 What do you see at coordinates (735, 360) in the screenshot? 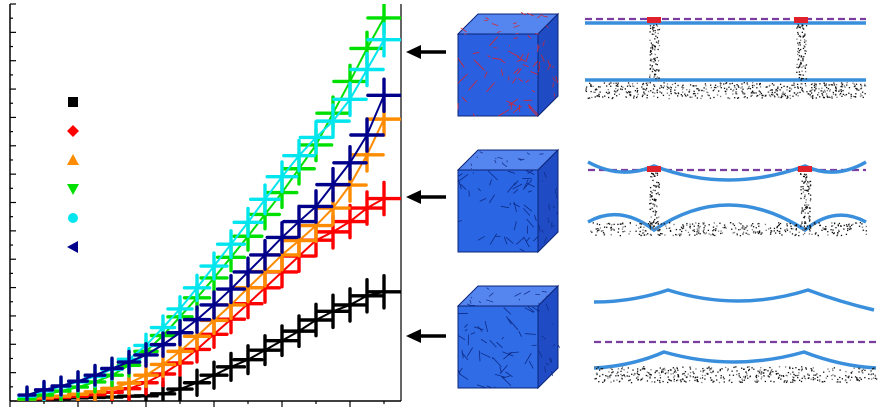
I see `profile-bottom-lower-surface` at bounding box center [735, 360].